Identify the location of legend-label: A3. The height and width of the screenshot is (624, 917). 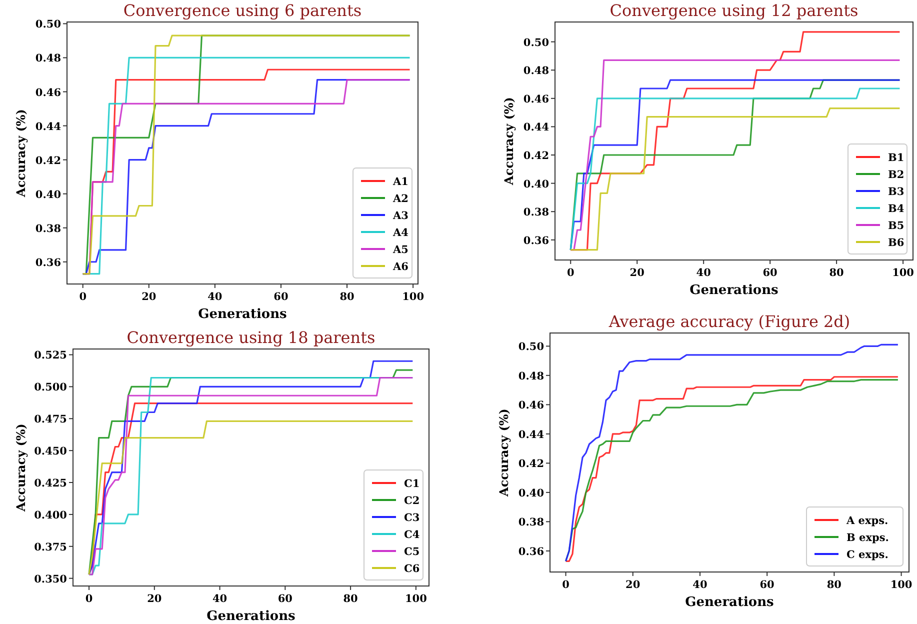
(400, 216).